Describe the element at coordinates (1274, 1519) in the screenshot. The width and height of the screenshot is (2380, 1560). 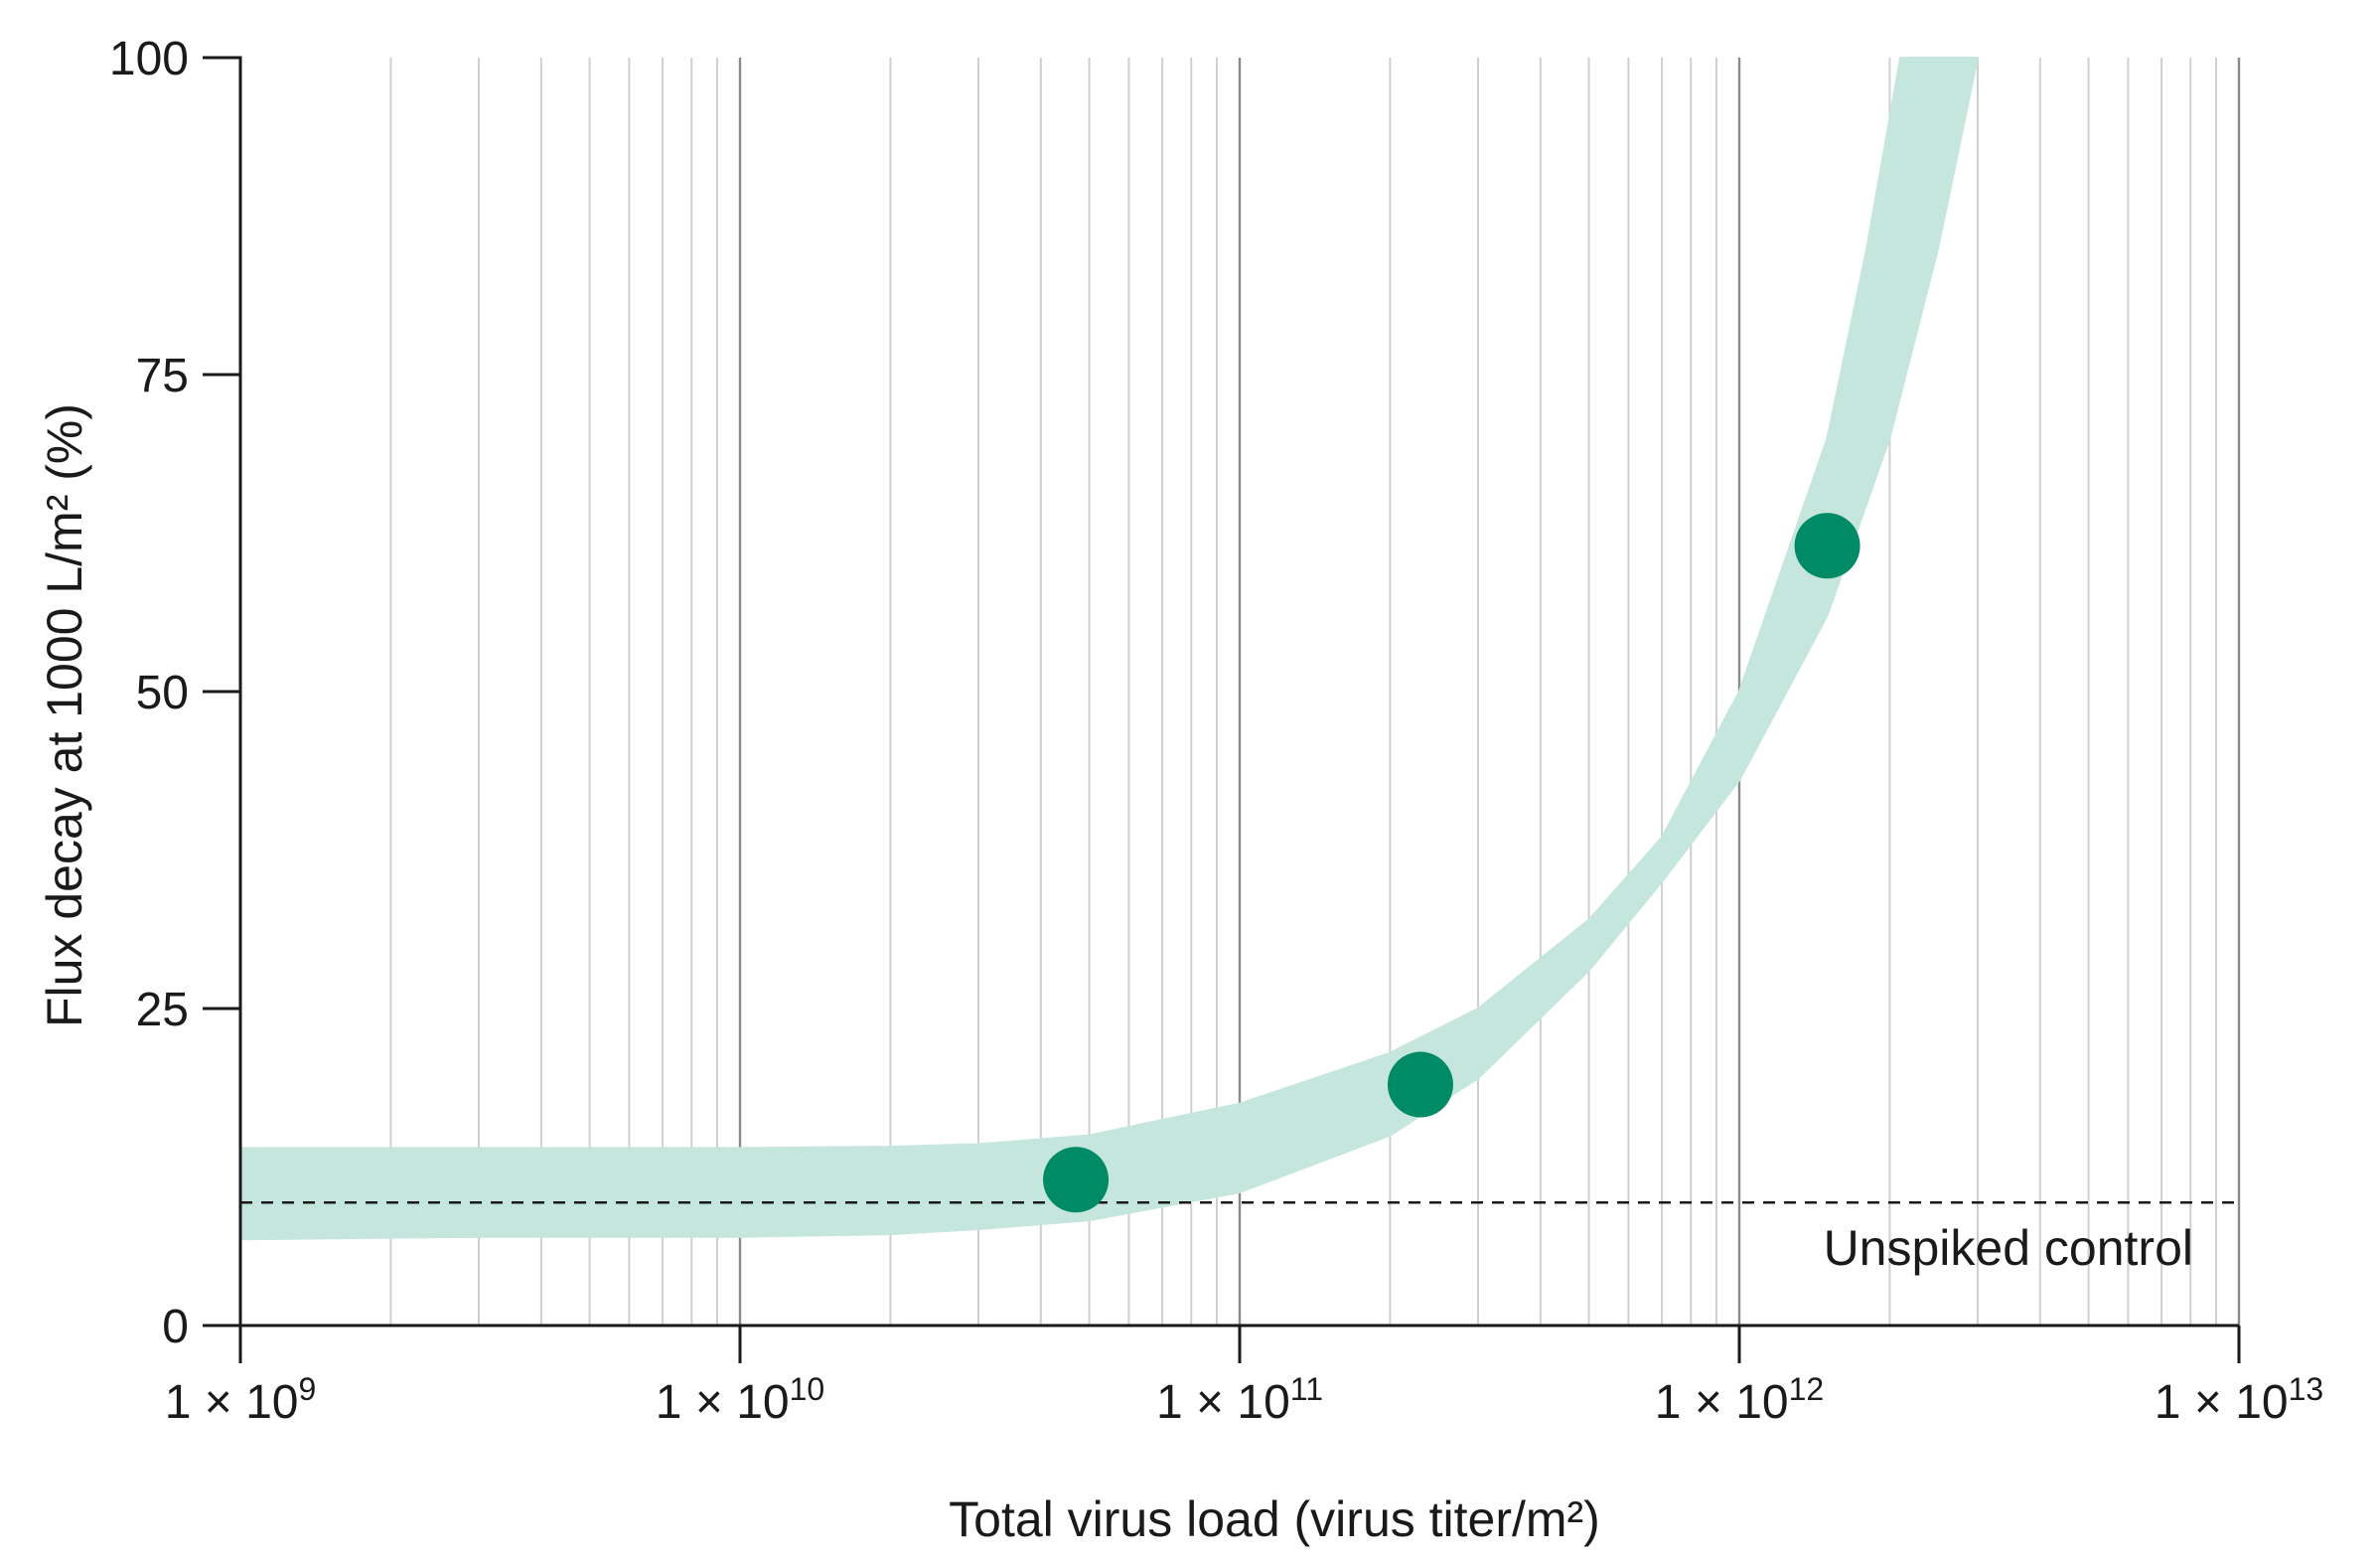
I see `x-axis-label: Total virus load (virus titer/m²)` at that location.